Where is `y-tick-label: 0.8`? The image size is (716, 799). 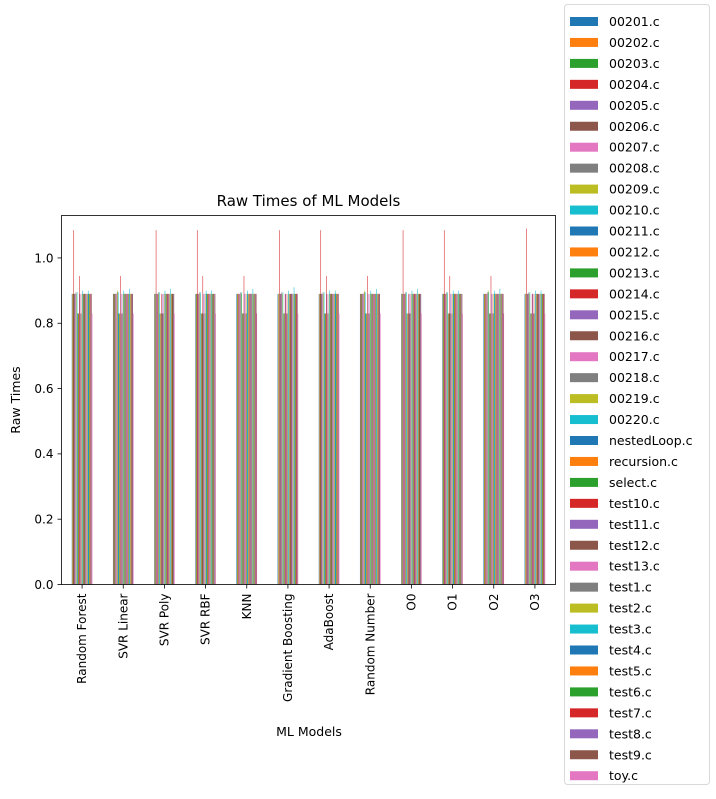
y-tick-label: 0.8 is located at coordinates (43, 324).